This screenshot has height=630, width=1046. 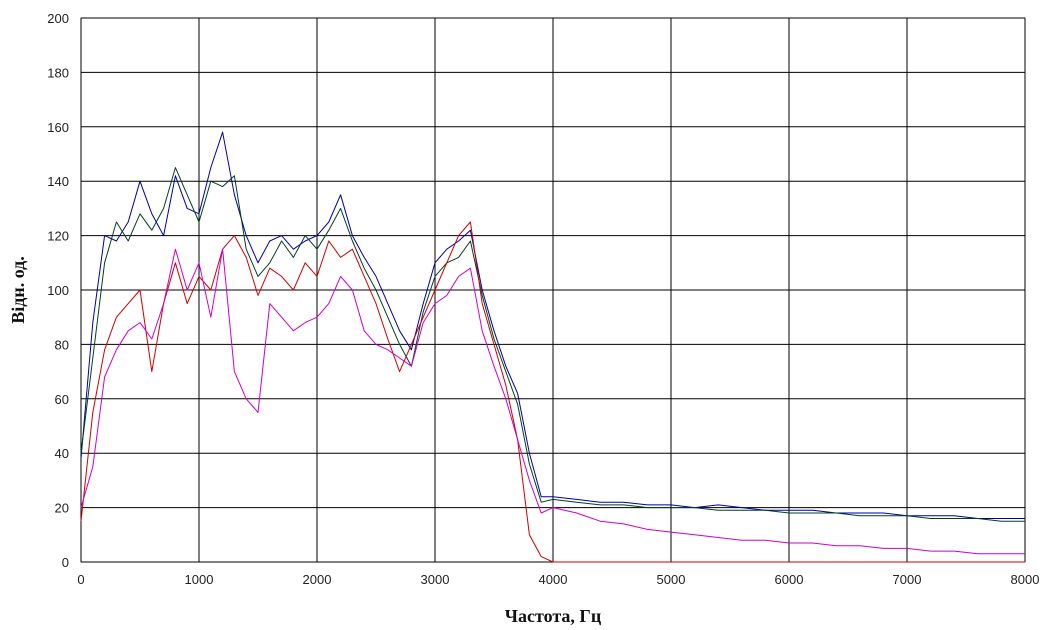 I want to click on y-tick-labels: 0 20 40 60 80 100 120 140 160 180 200, so click(x=58, y=290).